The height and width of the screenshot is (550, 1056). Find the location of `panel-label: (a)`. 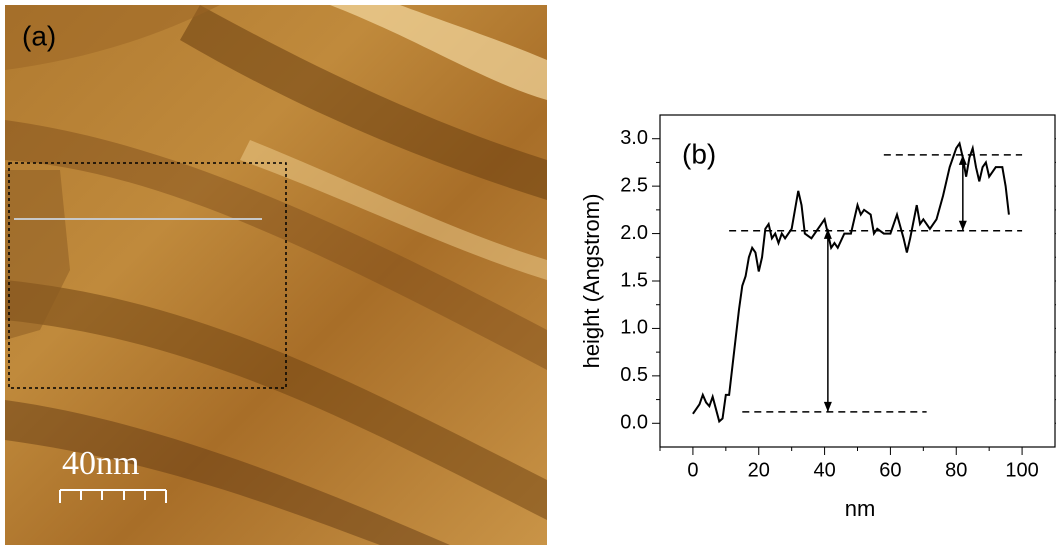

panel-label: (a) is located at coordinates (39, 35).